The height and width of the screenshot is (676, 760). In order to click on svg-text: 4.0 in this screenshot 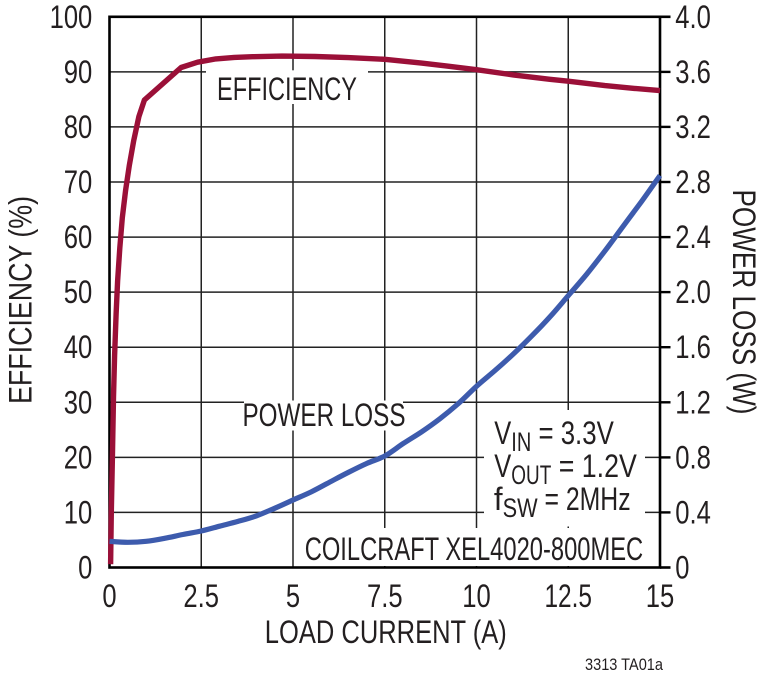, I will do `click(693, 17)`.